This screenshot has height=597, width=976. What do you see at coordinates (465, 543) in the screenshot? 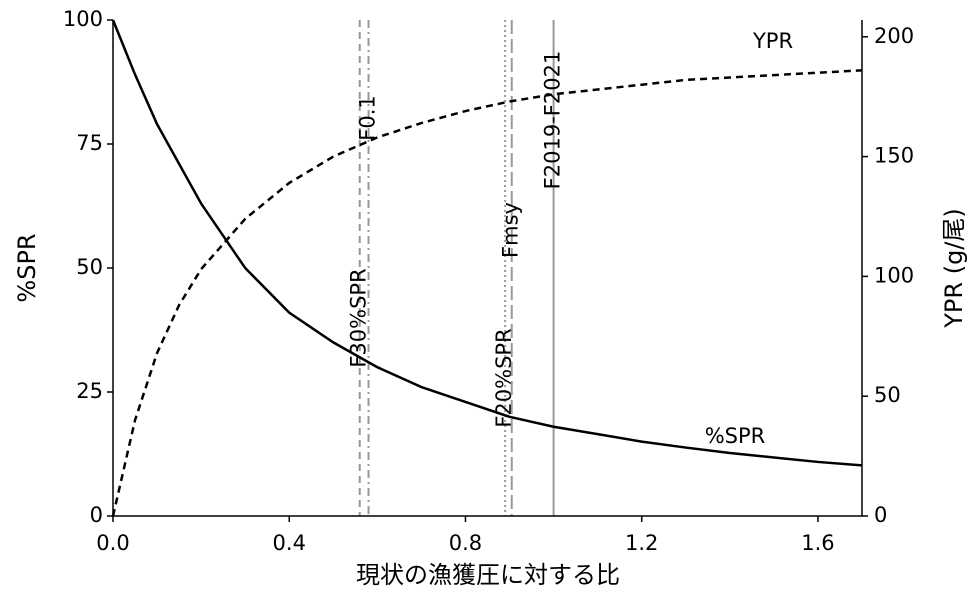
I see `x-tick-label: 0.8` at bounding box center [465, 543].